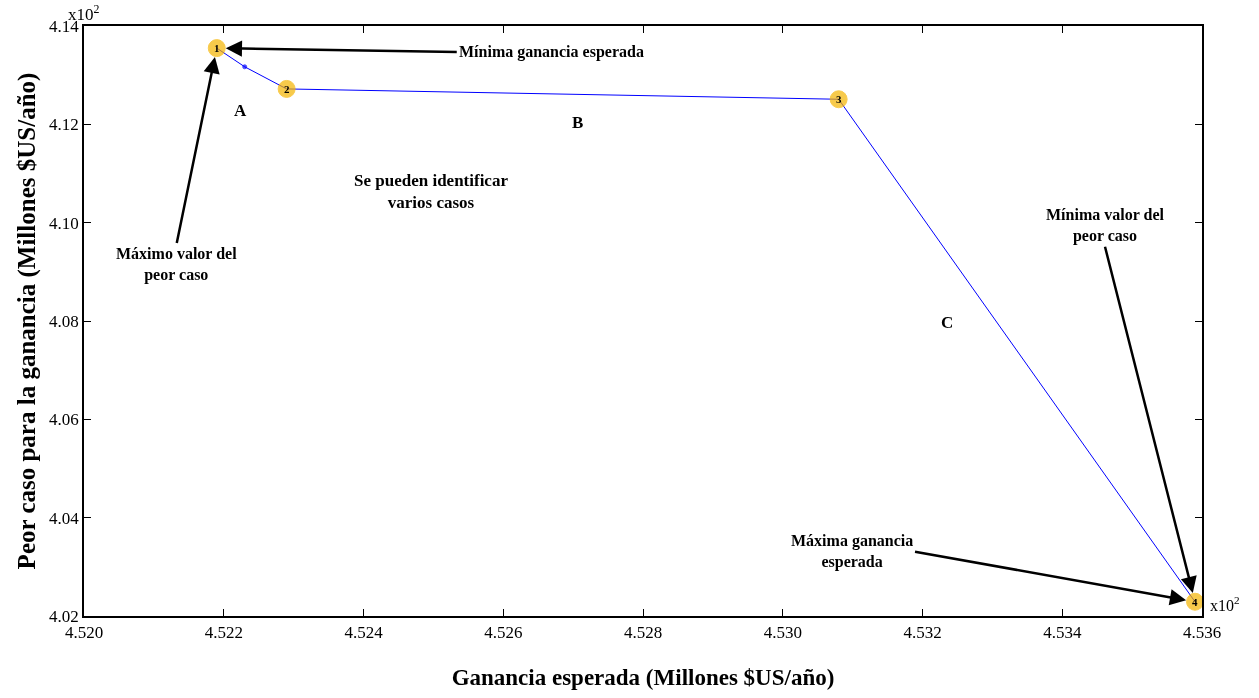  Describe the element at coordinates (1105, 225) in the screenshot. I see `annotation: Mínima valor del peor caso` at that location.